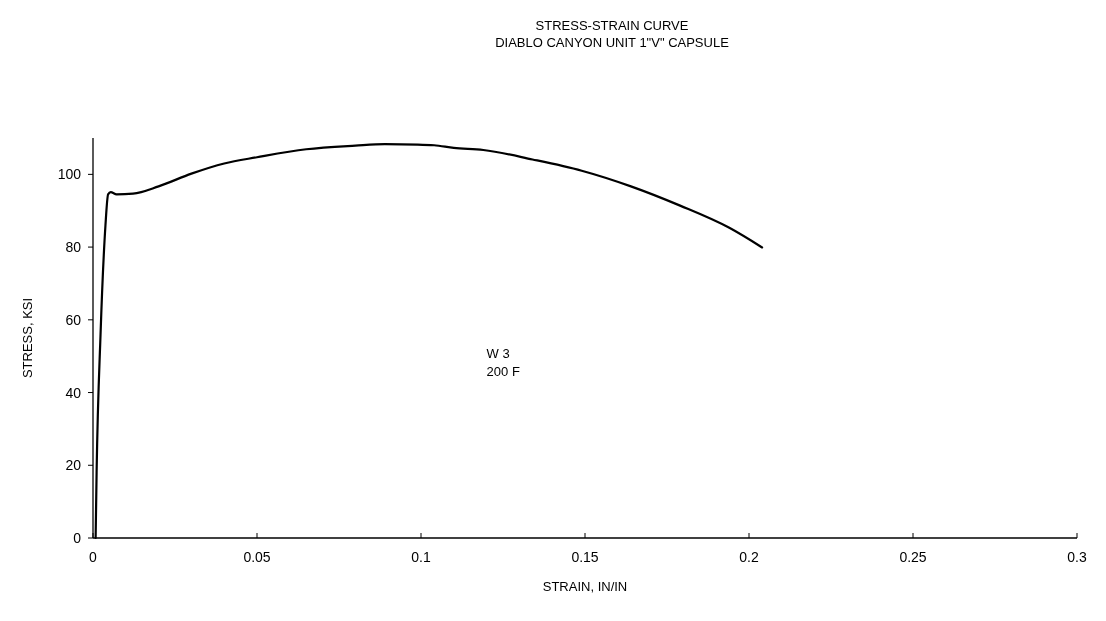 The image size is (1106, 621). I want to click on x-tick-label: 0.15, so click(585, 557).